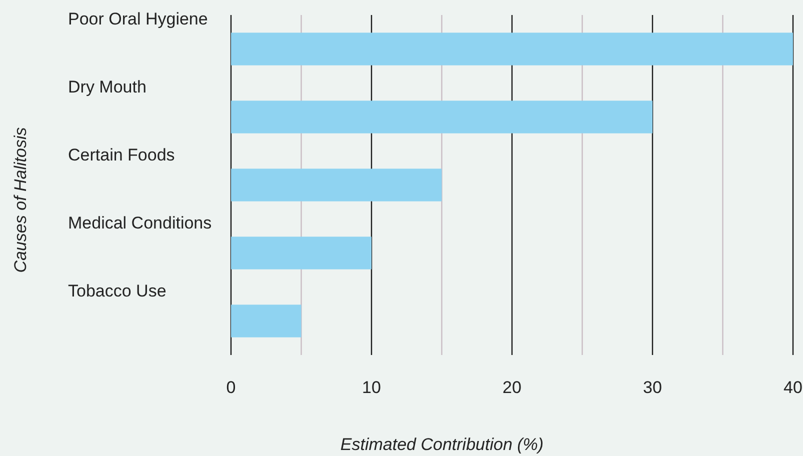  I want to click on x-tick-label: 10, so click(371, 387).